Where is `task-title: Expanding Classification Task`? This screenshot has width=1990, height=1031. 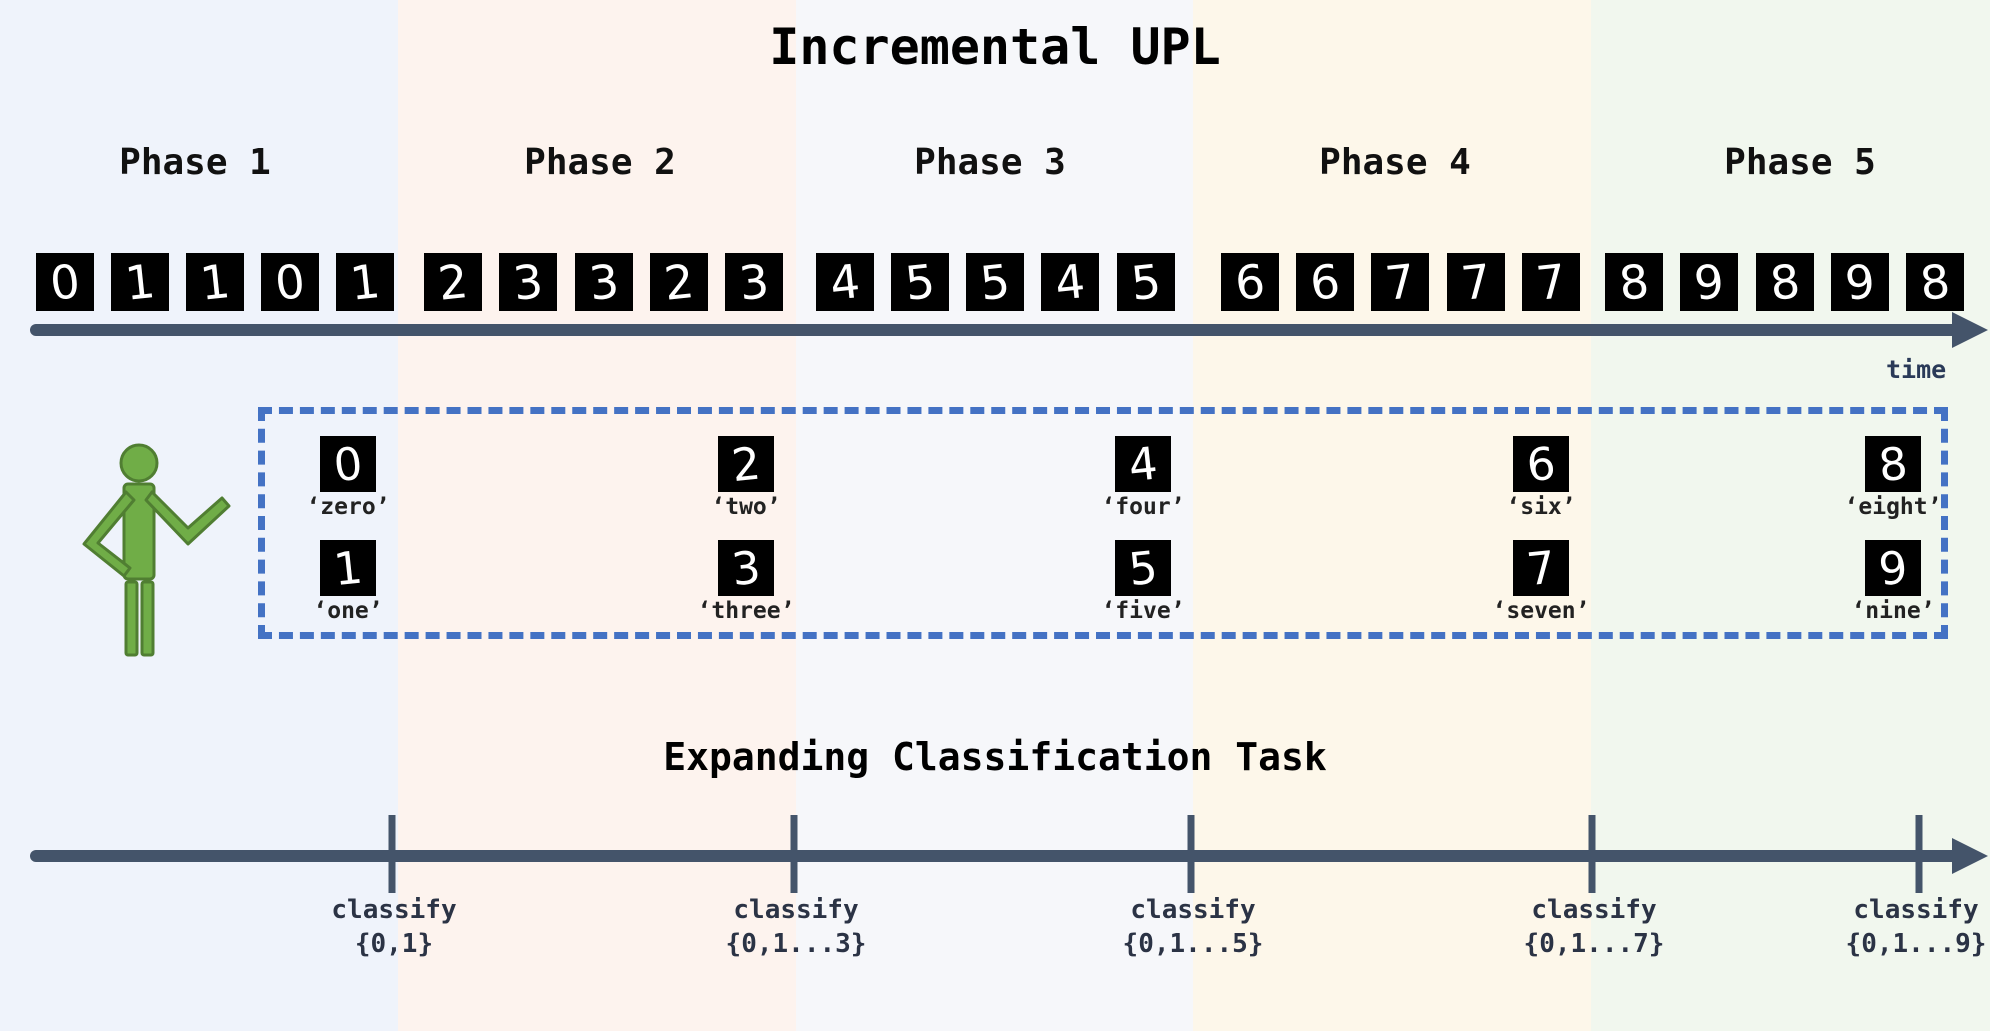 task-title: Expanding Classification Task is located at coordinates (995, 757).